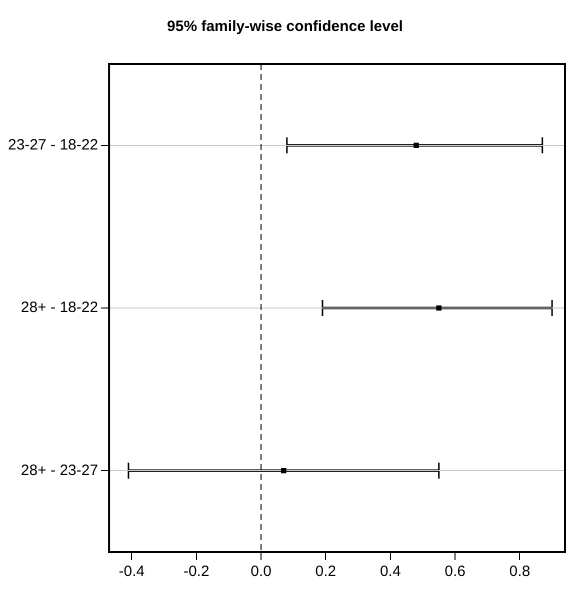 This screenshot has width=570, height=594. I want to click on x-tick-label: -0.2, so click(196, 571).